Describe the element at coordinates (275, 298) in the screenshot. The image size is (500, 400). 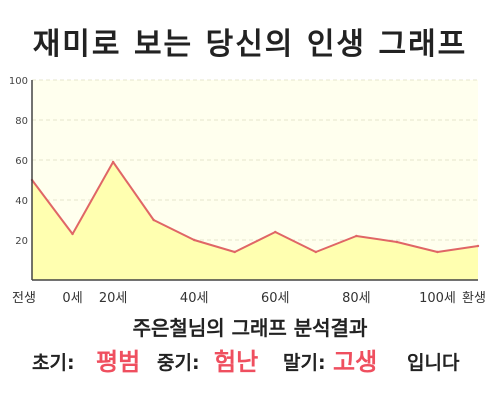
I see `x-tick-label: 60세` at that location.